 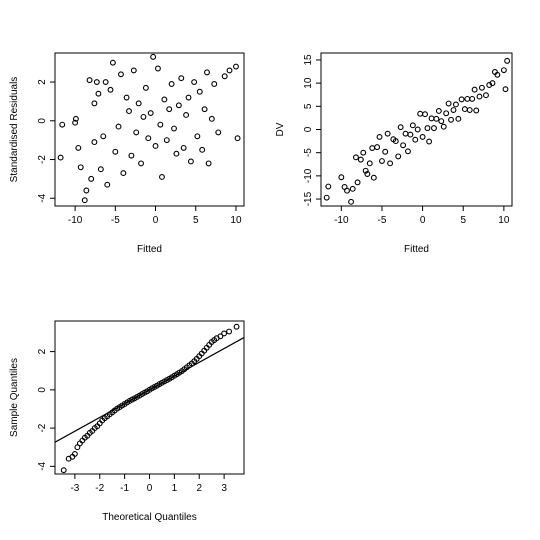 I want to click on plot-frame, so click(x=149, y=129).